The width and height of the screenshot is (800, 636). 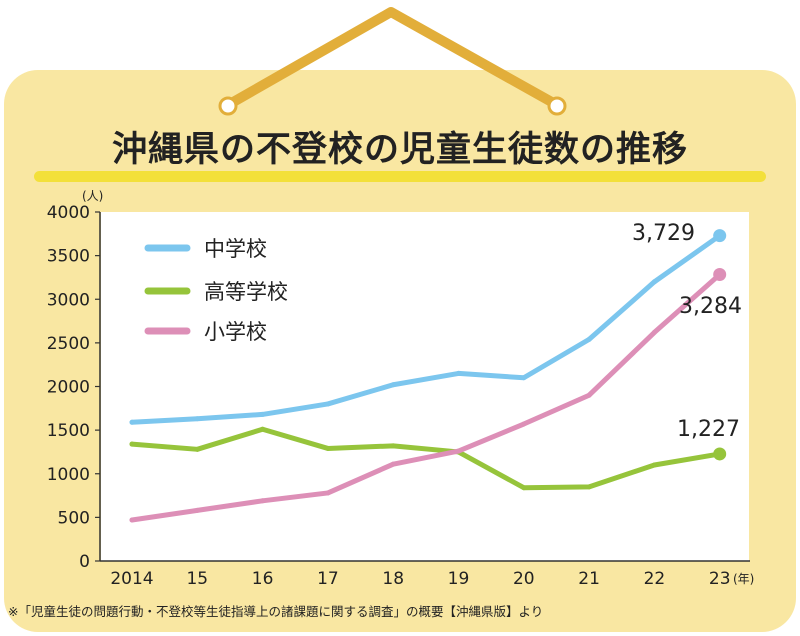 What do you see at coordinates (459, 579) in the screenshot?
I see `x-tick-label: 19` at bounding box center [459, 579].